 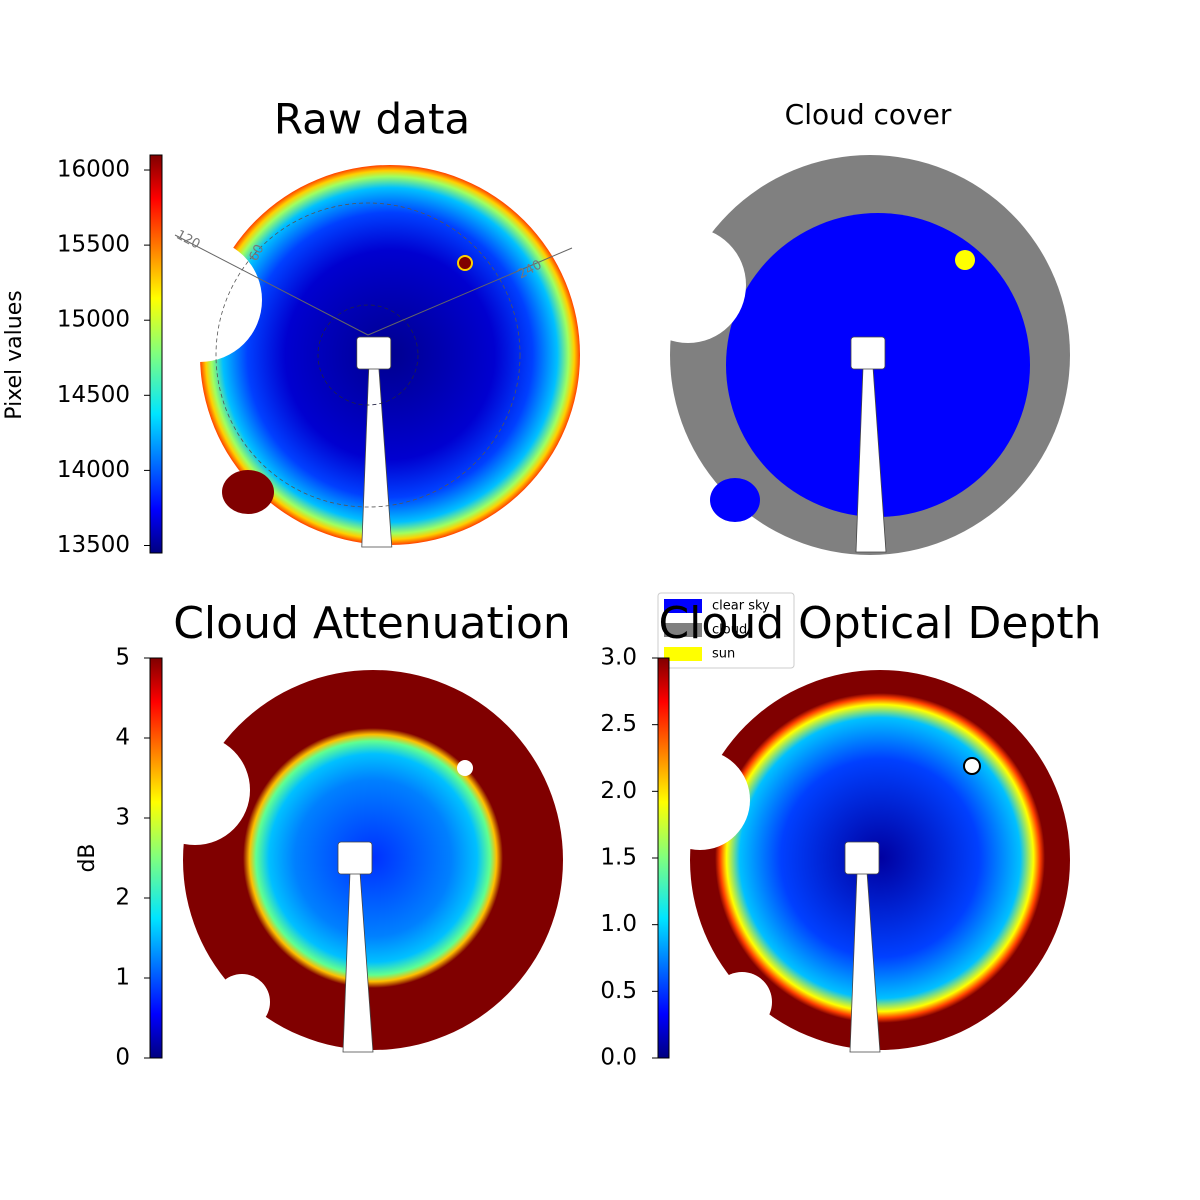 What do you see at coordinates (735, 500) in the screenshot?
I see `clear-region` at bounding box center [735, 500].